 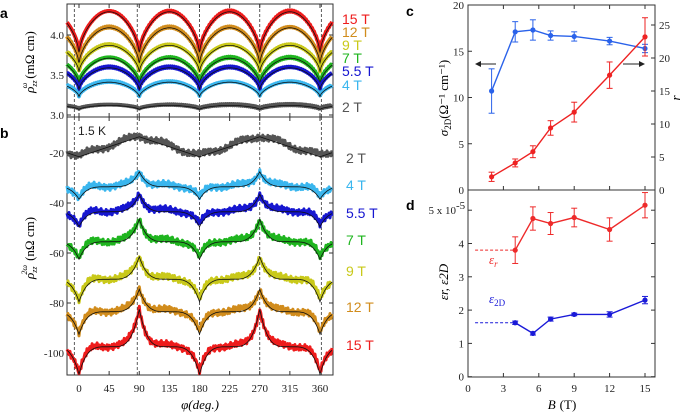 What do you see at coordinates (580, 227) in the screenshot?
I see `eps-r-line` at bounding box center [580, 227].